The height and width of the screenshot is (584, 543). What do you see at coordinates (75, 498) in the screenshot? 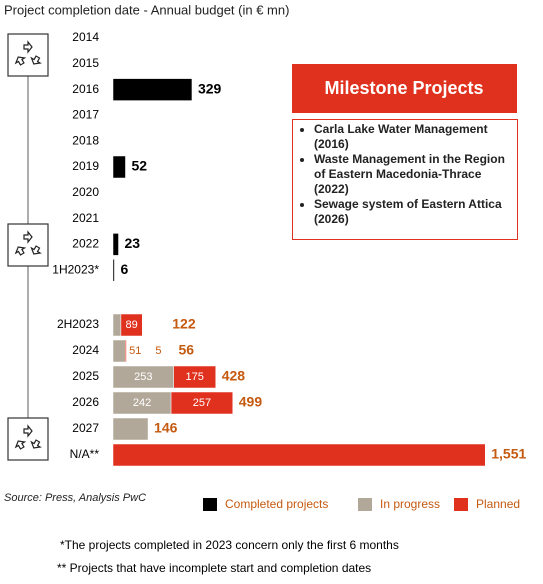
I see `source: Source: Press, Analysis PwC` at bounding box center [75, 498].